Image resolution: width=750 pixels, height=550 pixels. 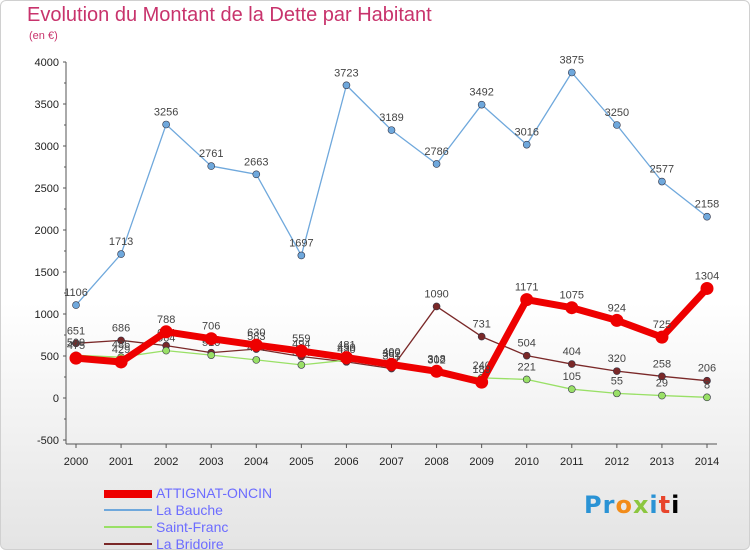 What do you see at coordinates (128, 544) in the screenshot?
I see `legend-swatch-la-bridoire` at bounding box center [128, 544].